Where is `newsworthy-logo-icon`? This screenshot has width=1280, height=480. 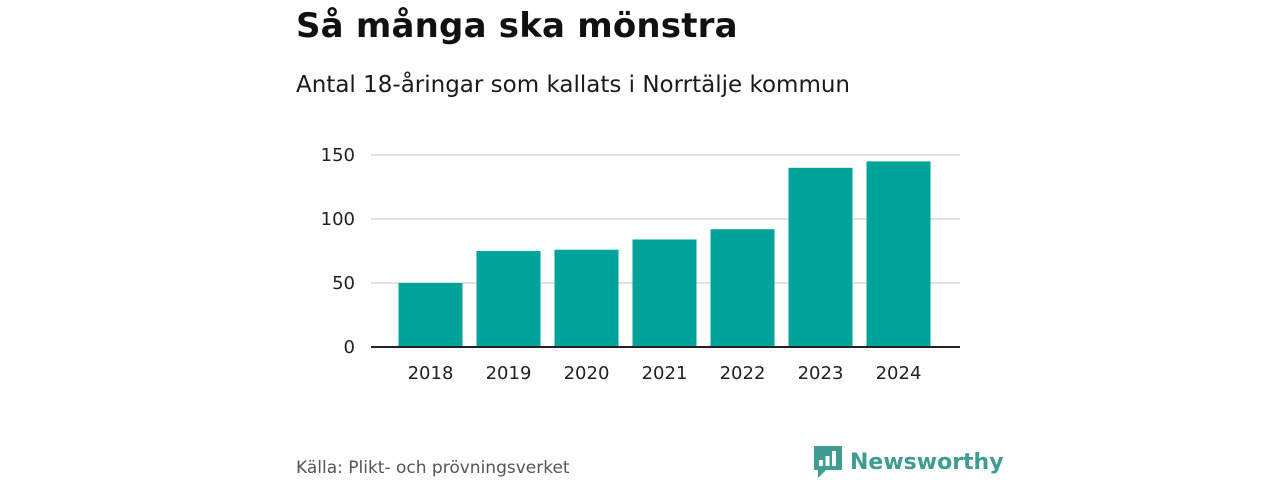 newsworthy-logo-icon is located at coordinates (828, 462).